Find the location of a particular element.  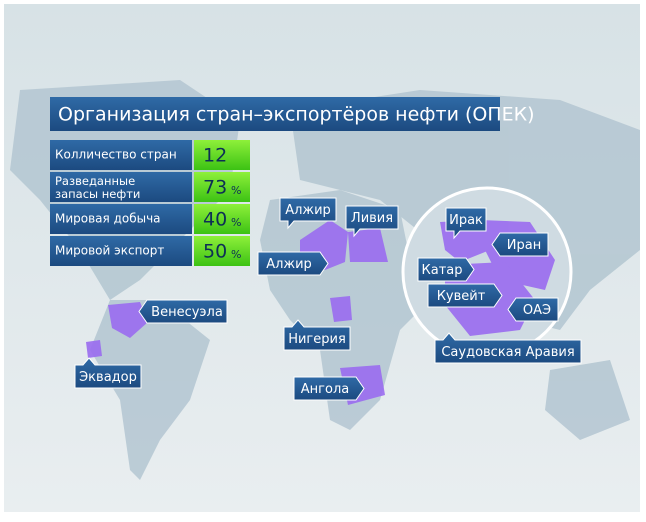

country-label: ОАЭ is located at coordinates (537, 310).